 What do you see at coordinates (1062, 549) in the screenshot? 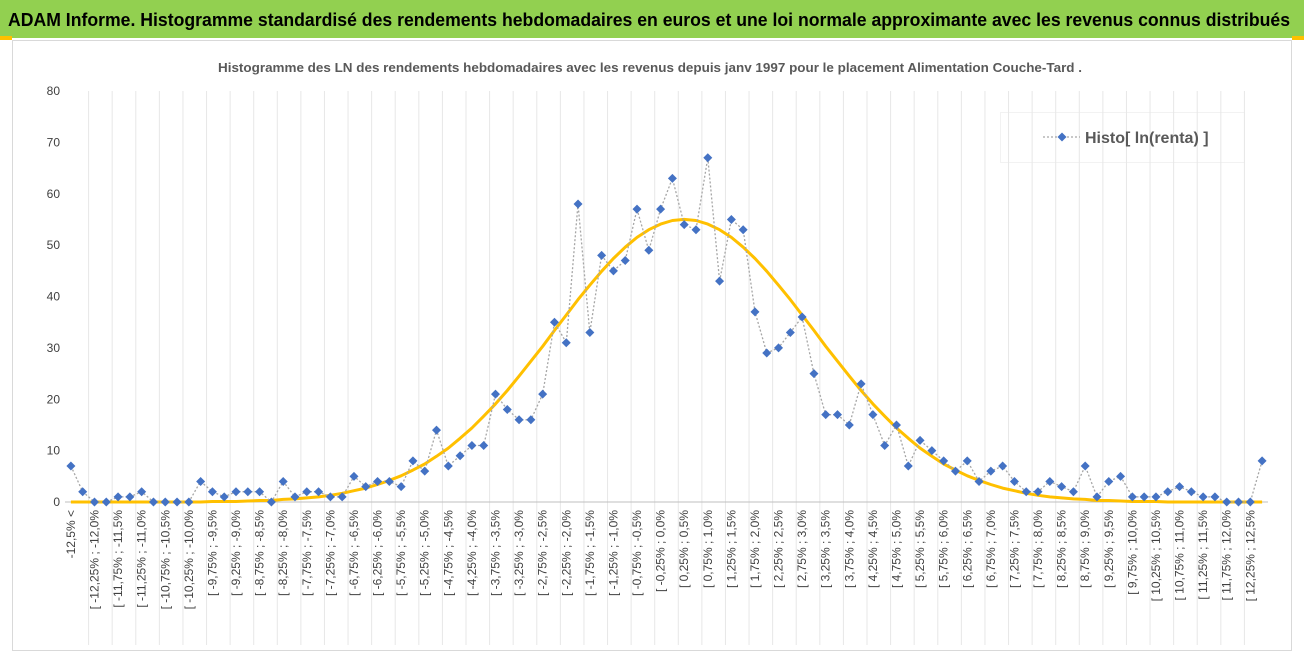
I see `x-tick-label: [ 8,25% ; 8,5%` at bounding box center [1062, 549].